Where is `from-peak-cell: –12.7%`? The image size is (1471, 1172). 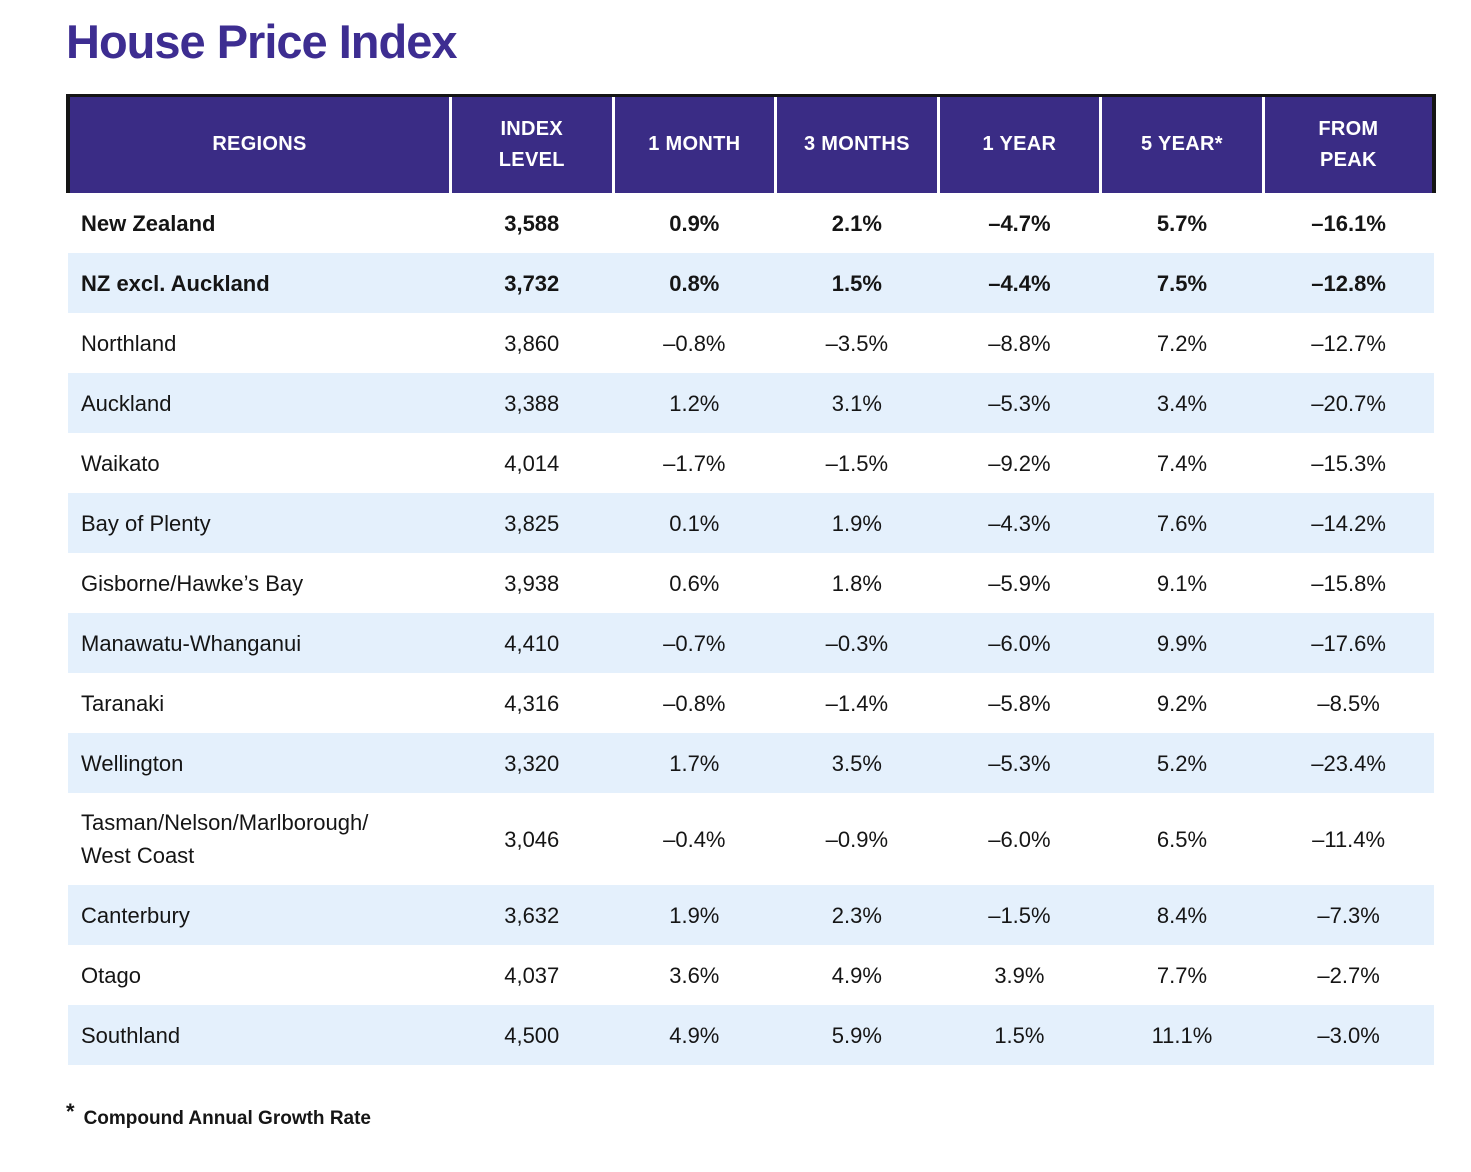
from-peak-cell: –12.7% is located at coordinates (1348, 343).